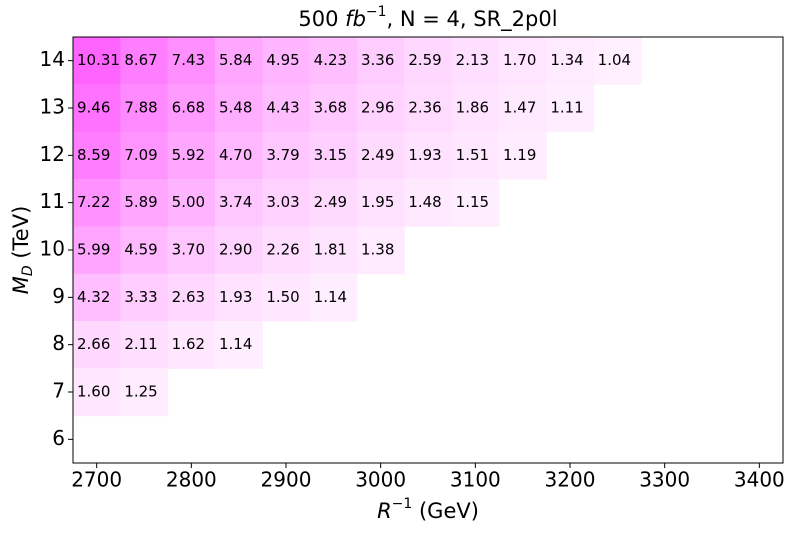  Describe the element at coordinates (188, 108) in the screenshot. I see `cell-label: 6.68` at that location.